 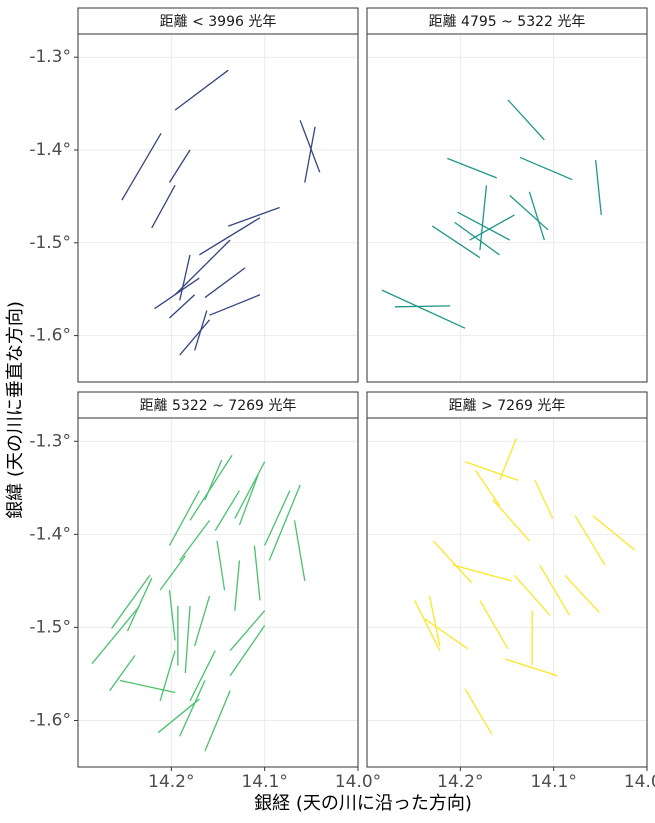 What do you see at coordinates (50, 627) in the screenshot?
I see `y-tick-label: -1.5°` at bounding box center [50, 627].